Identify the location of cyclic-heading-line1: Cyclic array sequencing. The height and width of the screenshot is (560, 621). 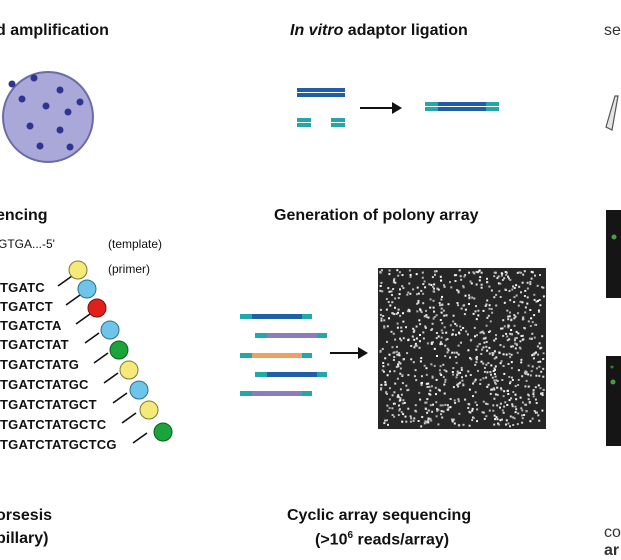
(379, 515).